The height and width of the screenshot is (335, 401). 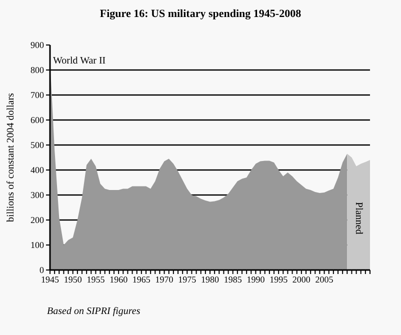 What do you see at coordinates (37, 170) in the screenshot?
I see `y-tick-label: 400` at bounding box center [37, 170].